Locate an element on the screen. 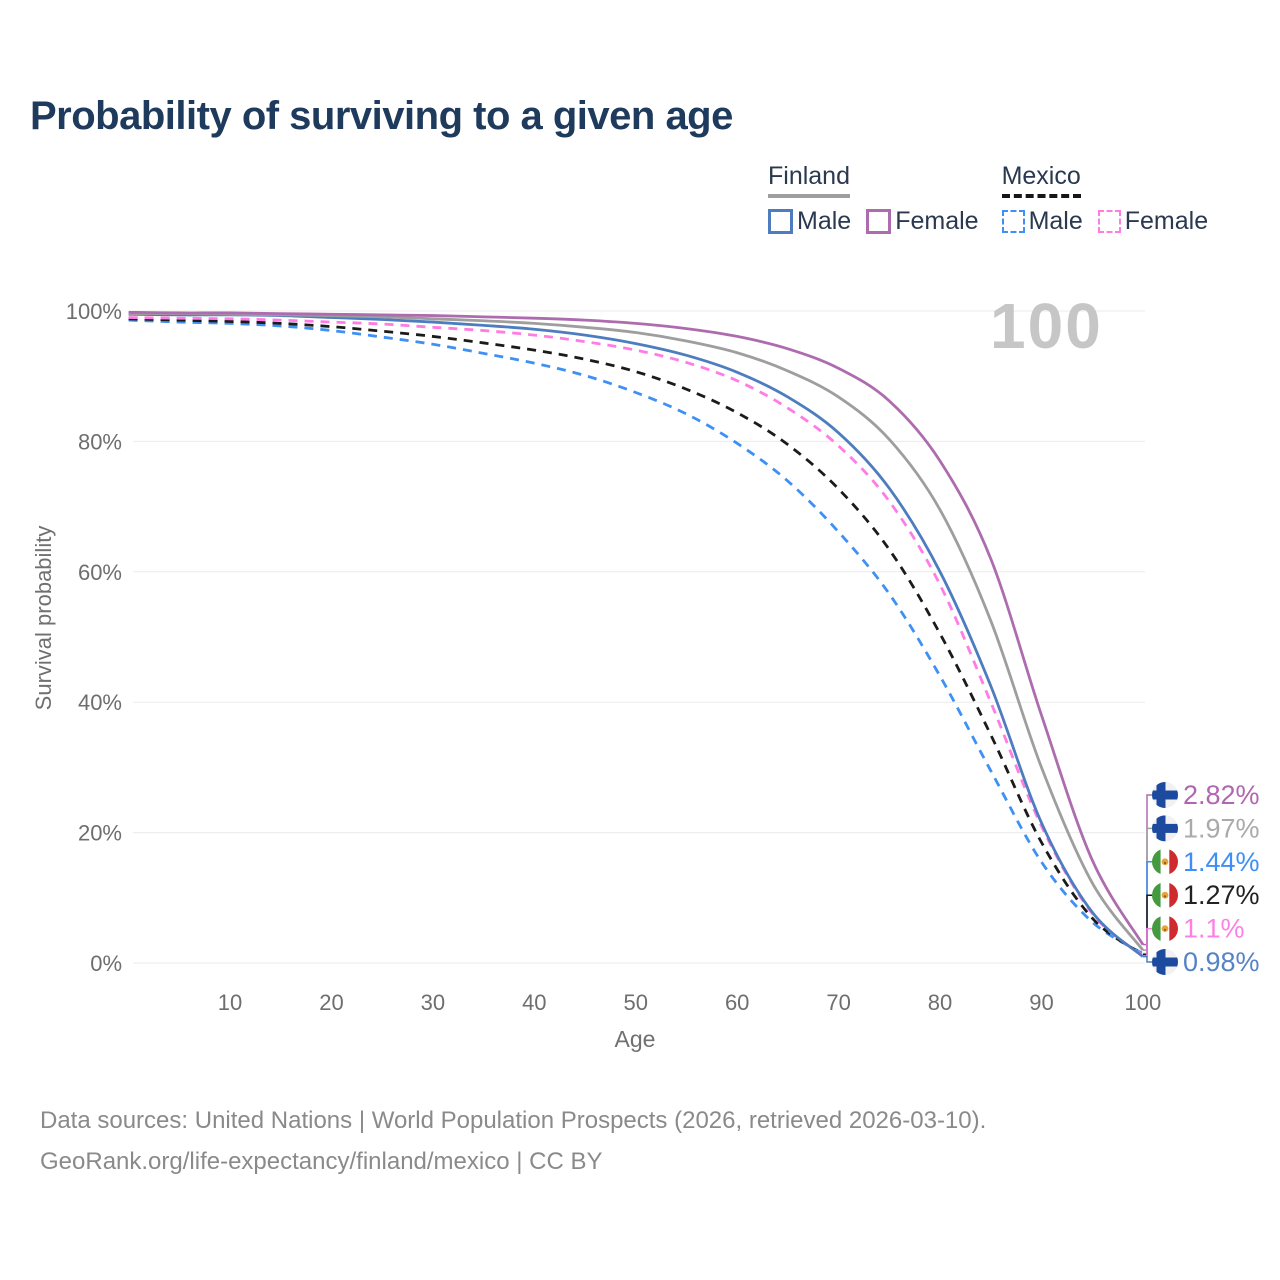 Image resolution: width=1280 pixels, height=1280 pixels. x-tick-label: 70 is located at coordinates (838, 1002).